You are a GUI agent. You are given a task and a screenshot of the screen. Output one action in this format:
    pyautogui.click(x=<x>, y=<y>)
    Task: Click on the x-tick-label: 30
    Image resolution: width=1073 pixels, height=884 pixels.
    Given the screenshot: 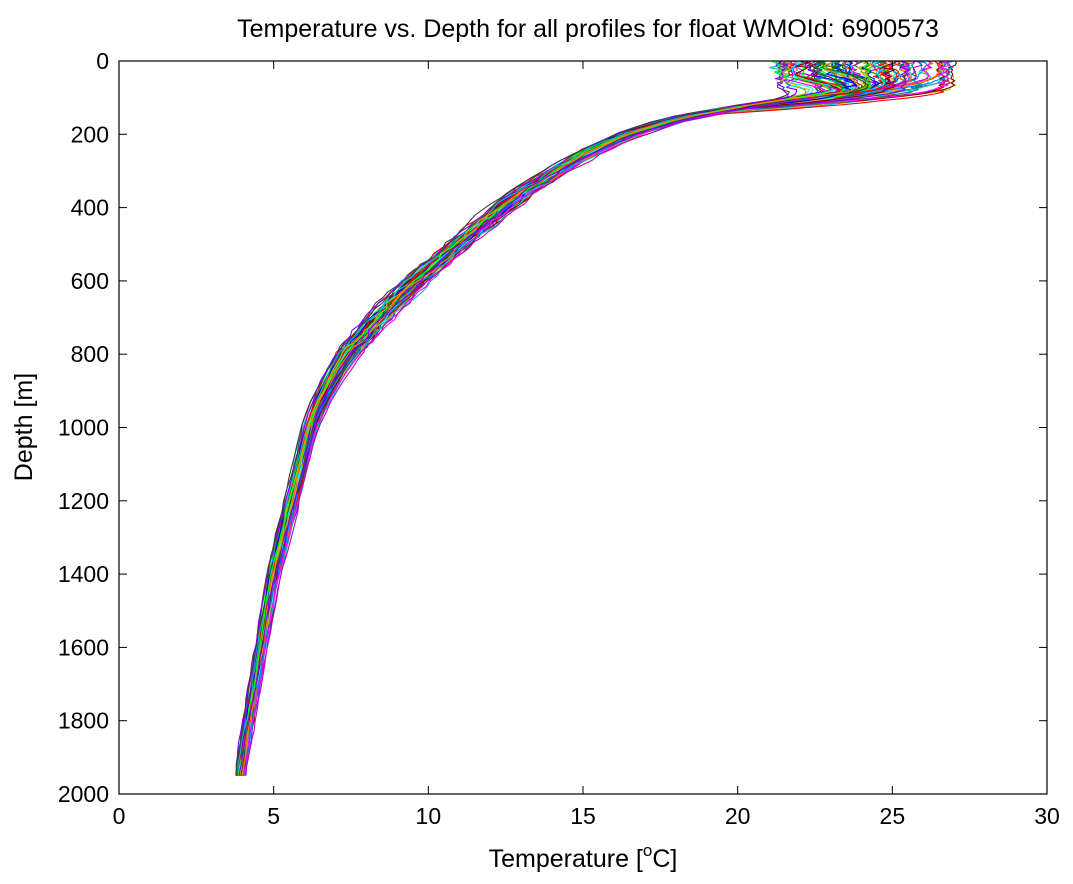 What is the action you would take?
    pyautogui.click(x=1047, y=816)
    